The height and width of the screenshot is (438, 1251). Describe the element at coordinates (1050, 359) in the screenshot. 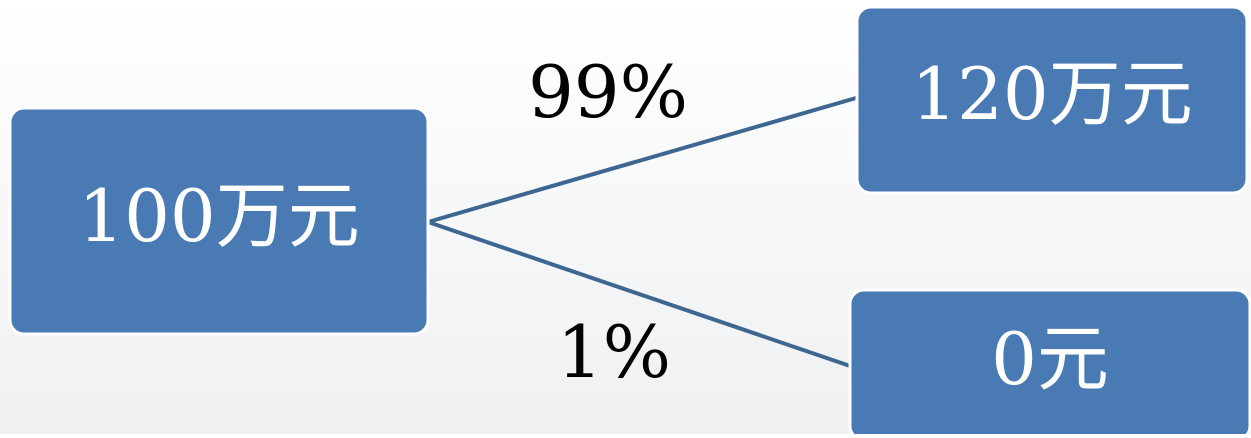

I see `node-label: 0元` at that location.